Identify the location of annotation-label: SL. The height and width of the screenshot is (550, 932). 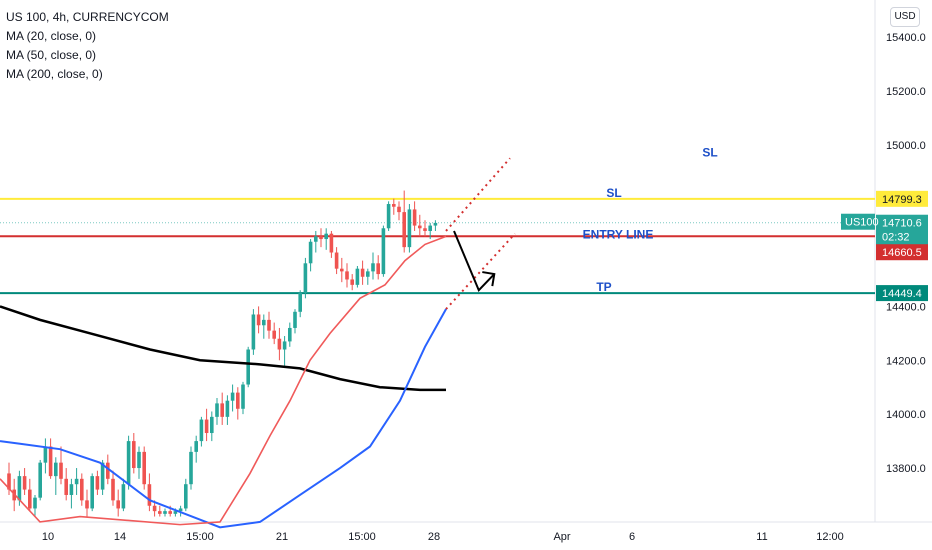
(709, 152).